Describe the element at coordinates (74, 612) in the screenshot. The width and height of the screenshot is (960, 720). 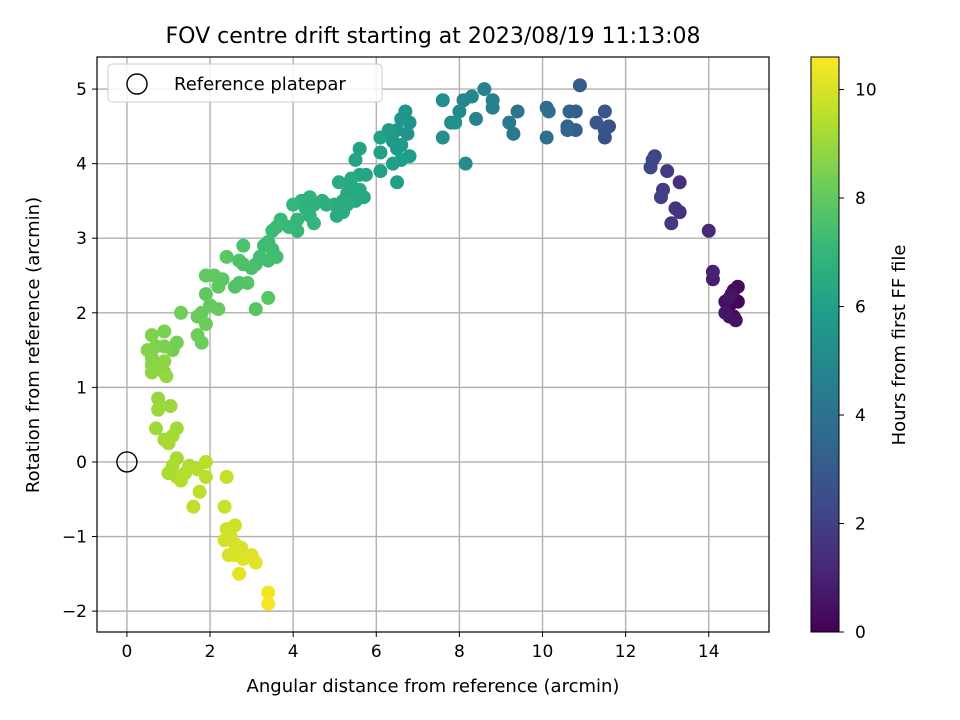
I see `y-tick-label: −2` at that location.